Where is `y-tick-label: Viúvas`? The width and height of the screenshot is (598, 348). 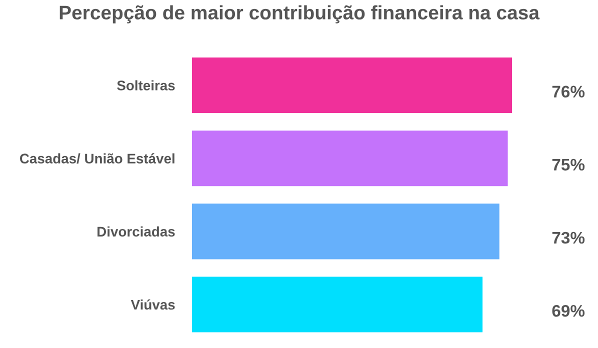
y-tick-label: Viúvas is located at coordinates (152, 304).